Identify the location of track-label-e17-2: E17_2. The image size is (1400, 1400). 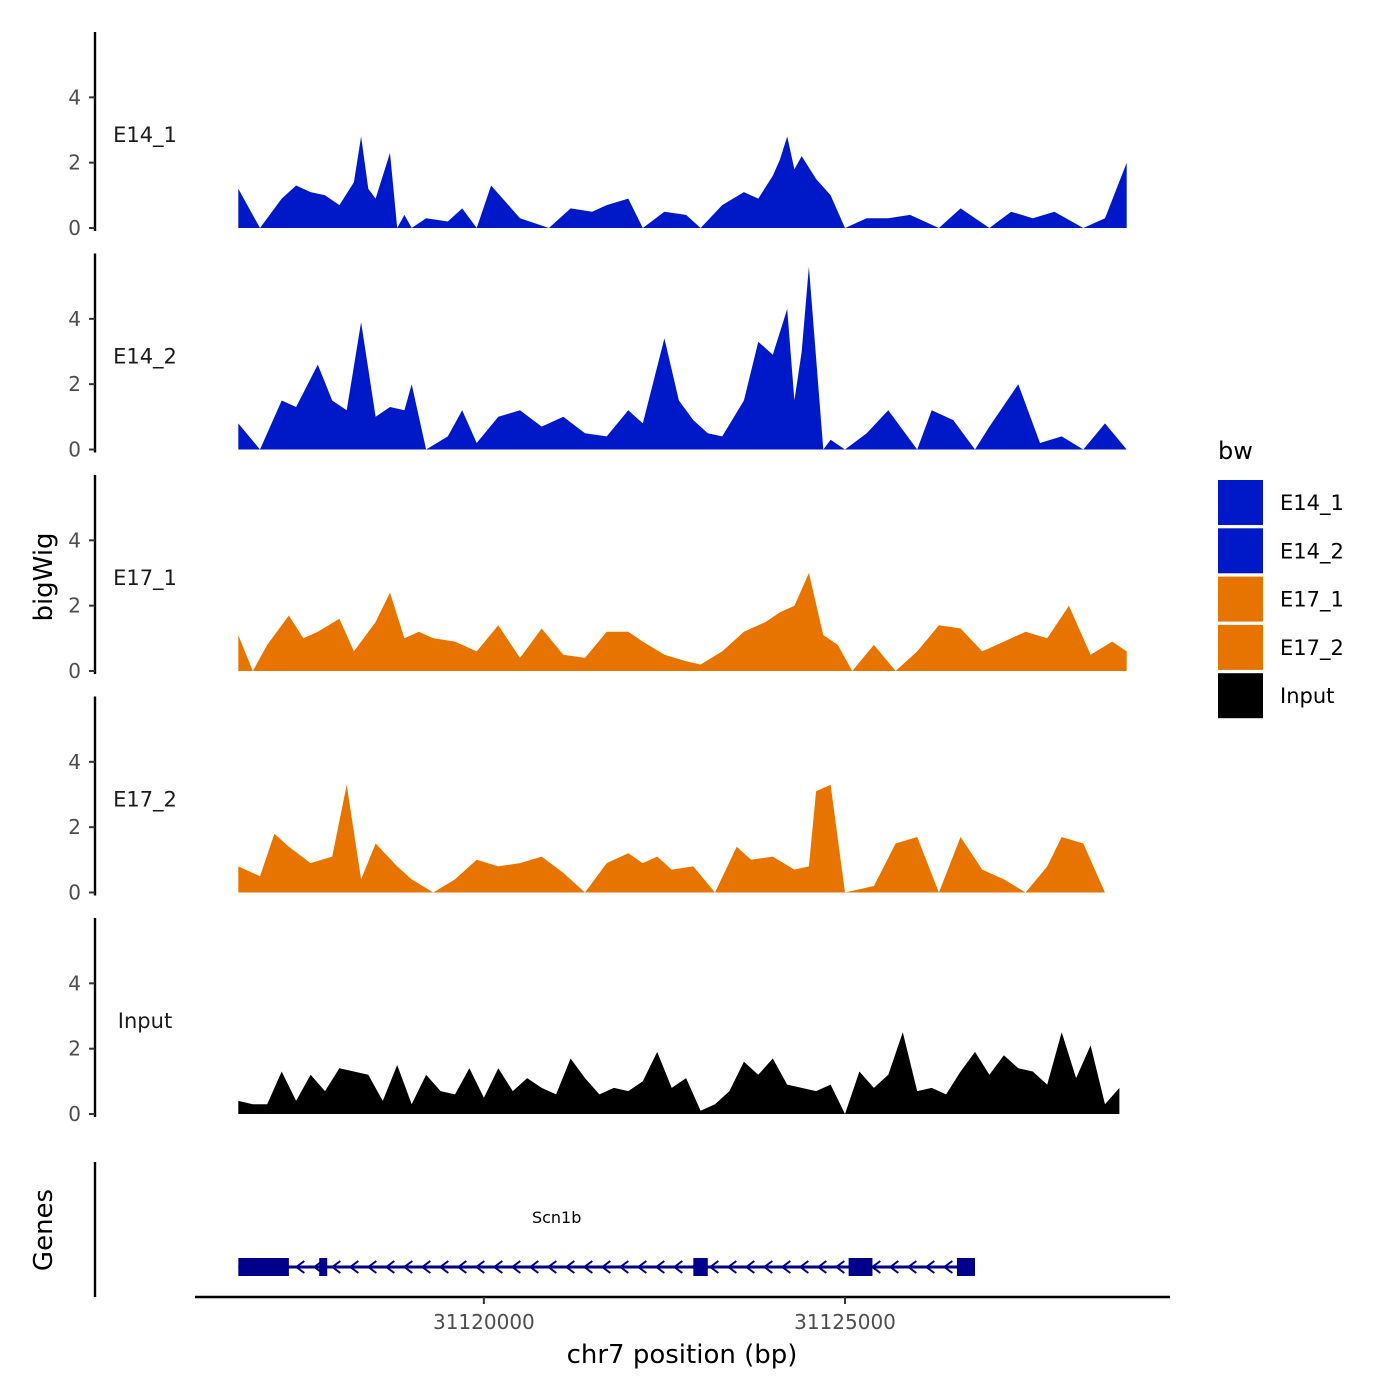
(145, 800).